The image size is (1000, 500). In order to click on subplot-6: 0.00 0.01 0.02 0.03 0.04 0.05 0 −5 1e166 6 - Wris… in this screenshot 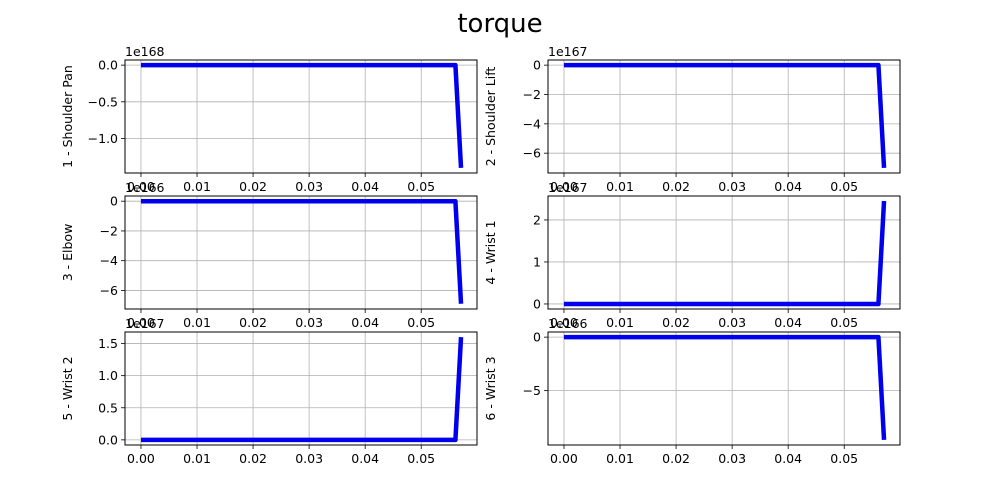, I will do `click(692, 391)`.